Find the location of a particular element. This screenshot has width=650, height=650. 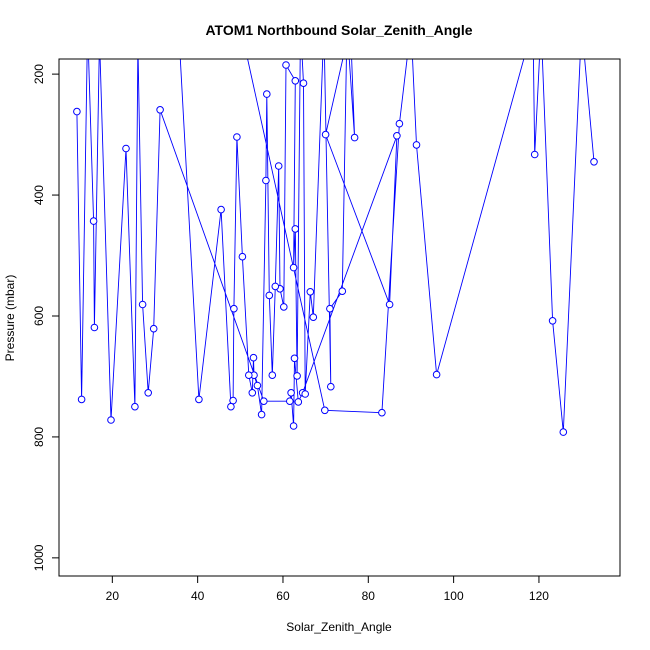

y-axis-label: Pressure (mbar) is located at coordinates (10, 318).